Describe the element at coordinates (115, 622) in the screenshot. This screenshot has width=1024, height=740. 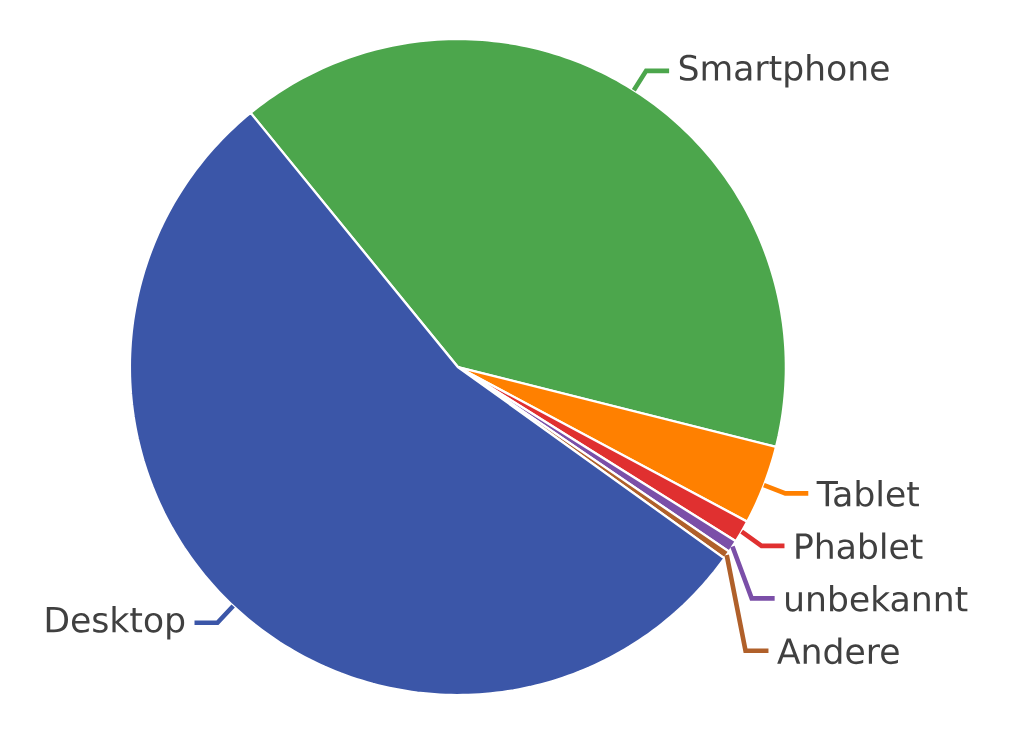
I see `slice-label: Desktop` at that location.